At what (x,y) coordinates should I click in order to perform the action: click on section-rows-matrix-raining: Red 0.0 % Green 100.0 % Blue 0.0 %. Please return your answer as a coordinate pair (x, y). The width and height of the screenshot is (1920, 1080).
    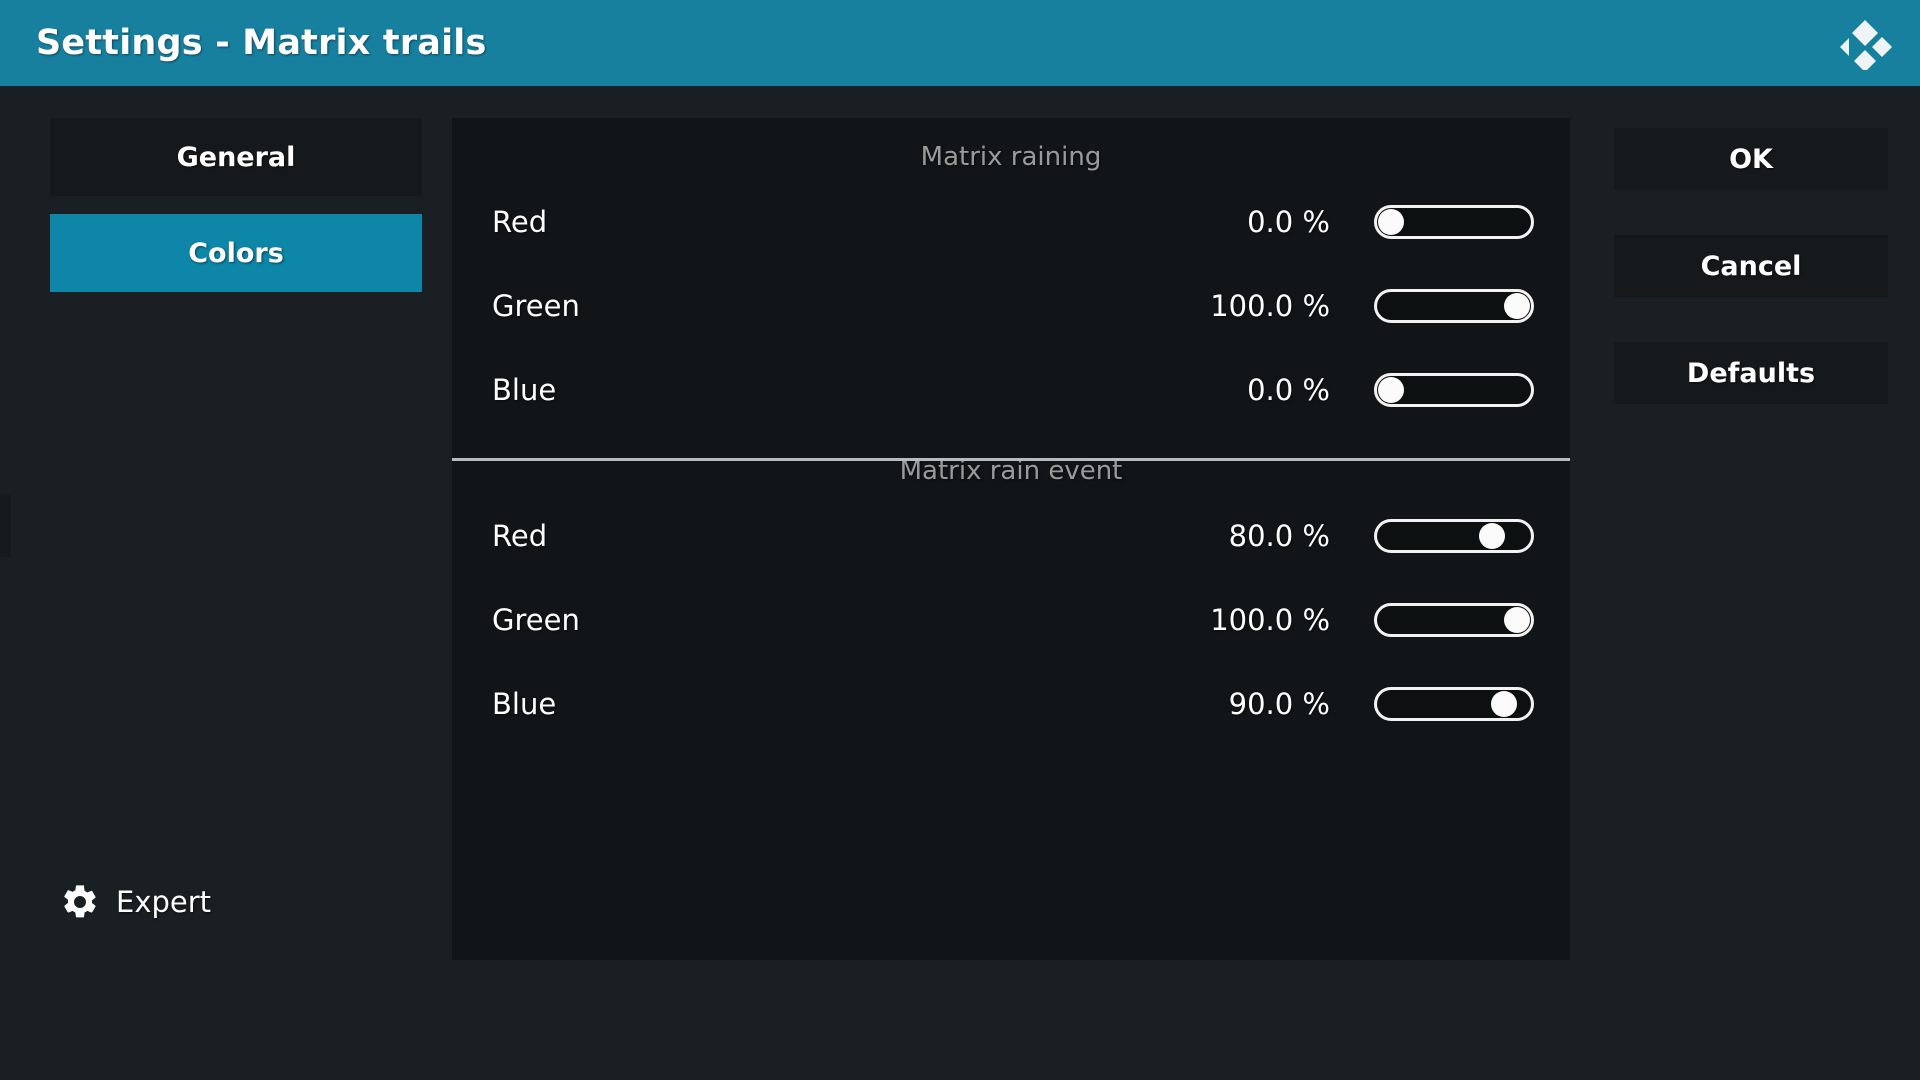
    Looking at the image, I should click on (1011, 306).